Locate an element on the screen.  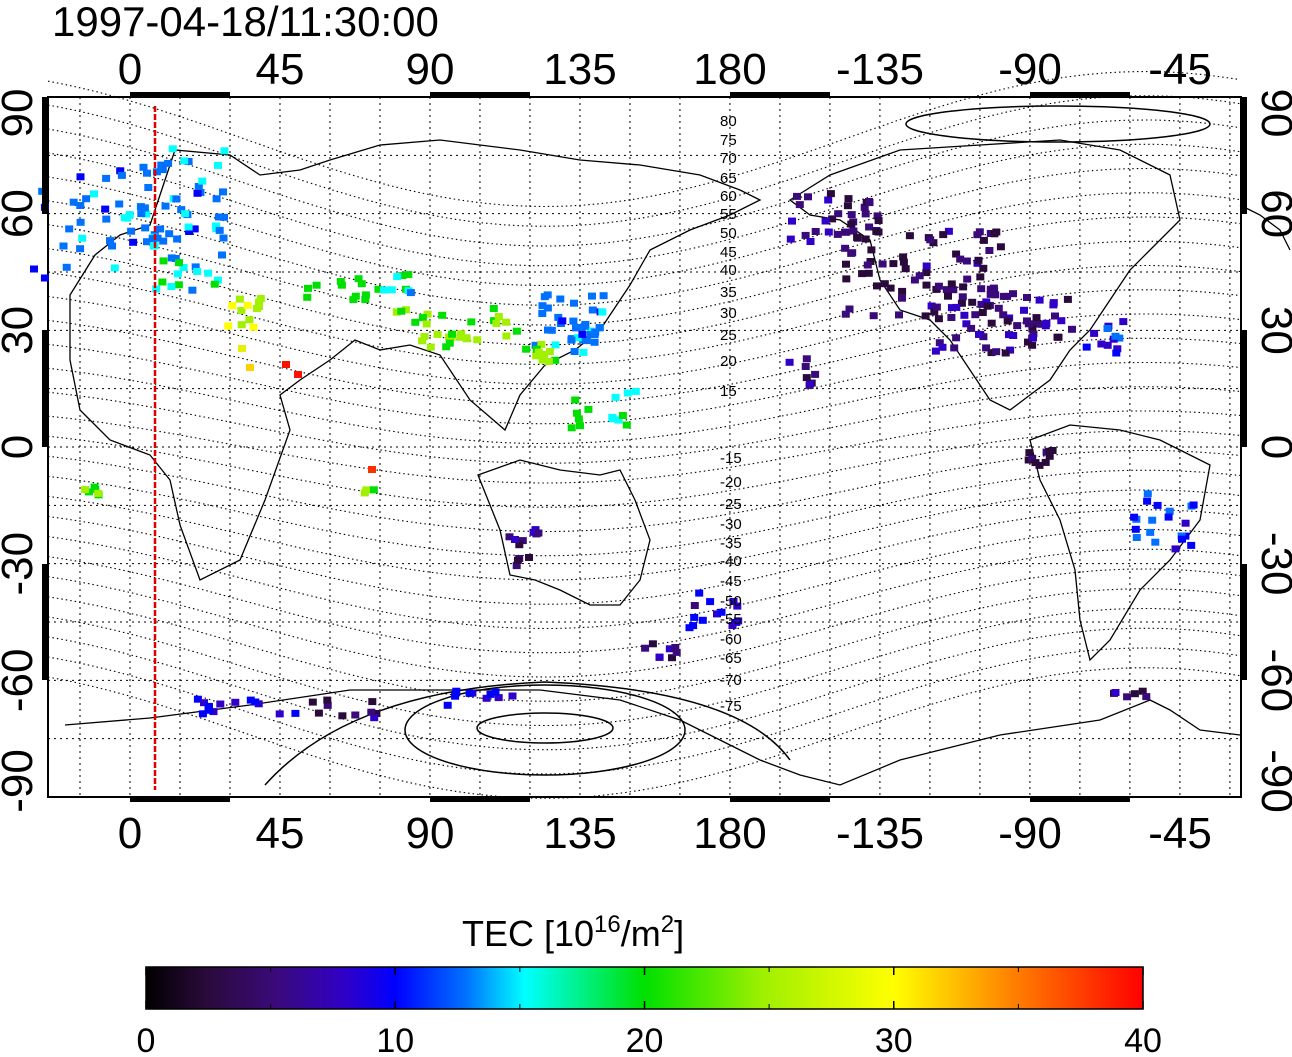
left-lat-label: 90 is located at coordinates (21, 113).